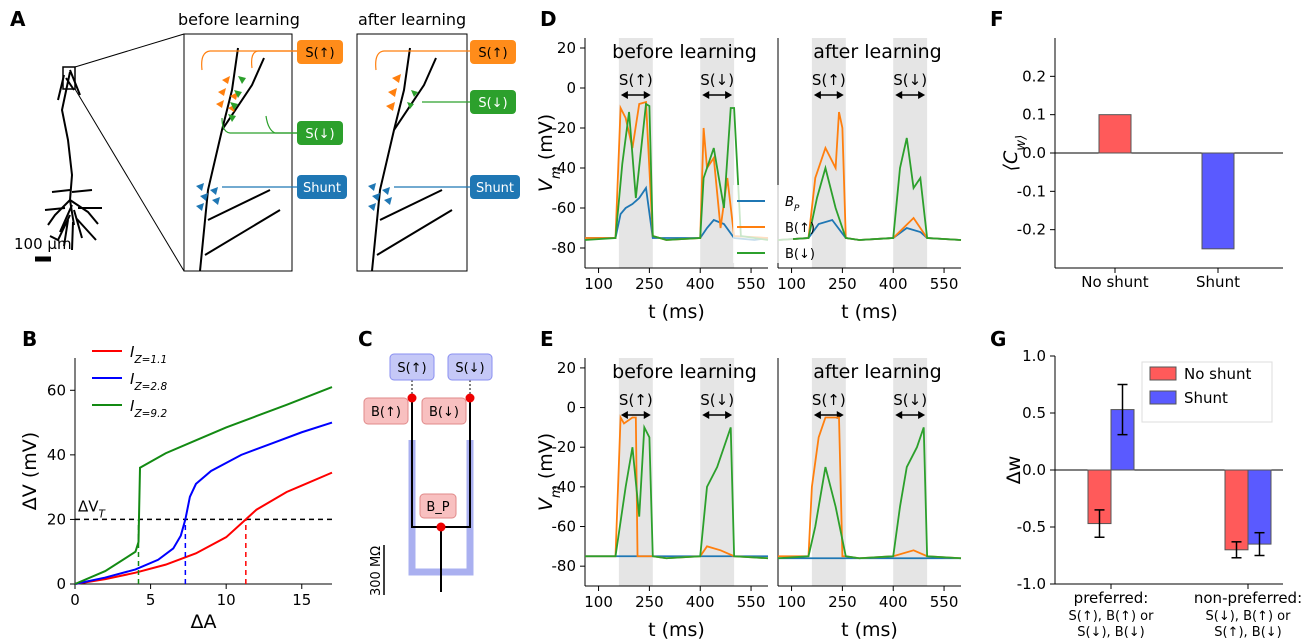  I want to click on b-threshold-label: ΔVT, so click(92, 508).